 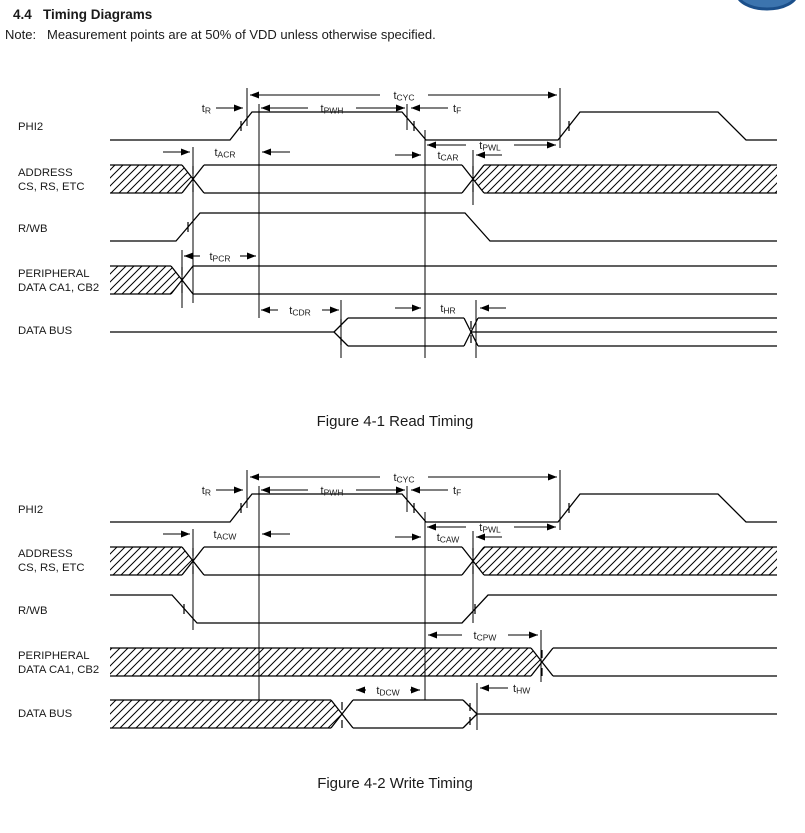 What do you see at coordinates (447, 309) in the screenshot?
I see `timing-label-thr: tHR` at bounding box center [447, 309].